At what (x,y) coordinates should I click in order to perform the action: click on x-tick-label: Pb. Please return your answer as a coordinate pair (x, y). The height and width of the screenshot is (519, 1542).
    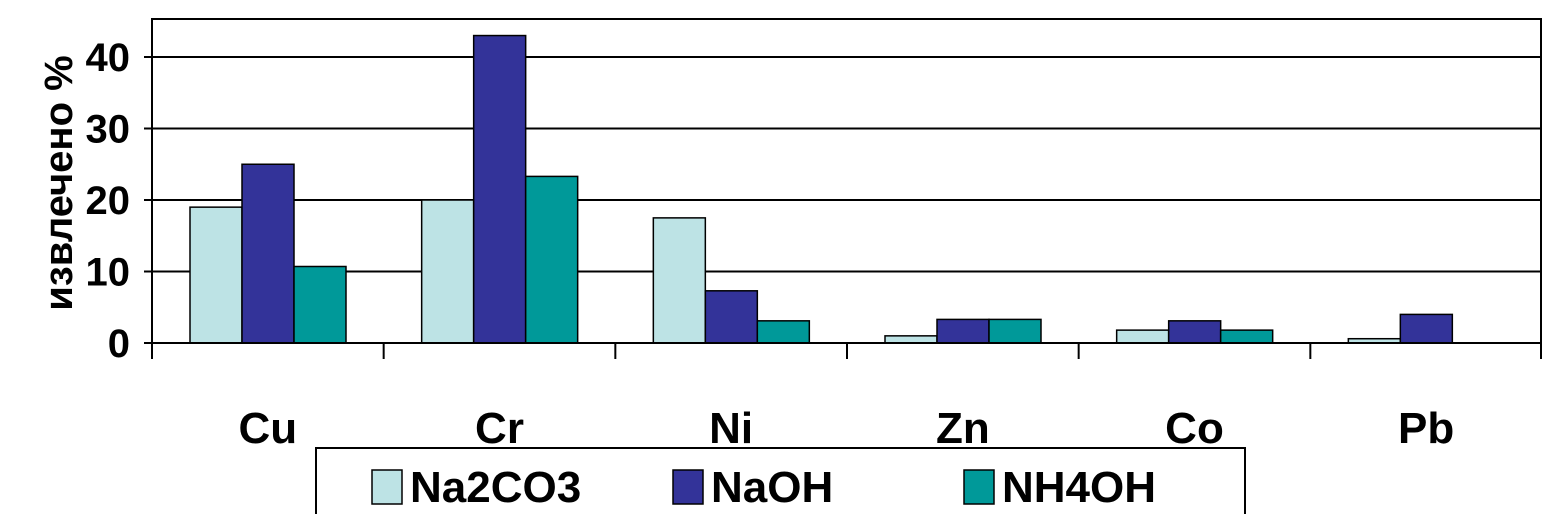
    Looking at the image, I should click on (1426, 428).